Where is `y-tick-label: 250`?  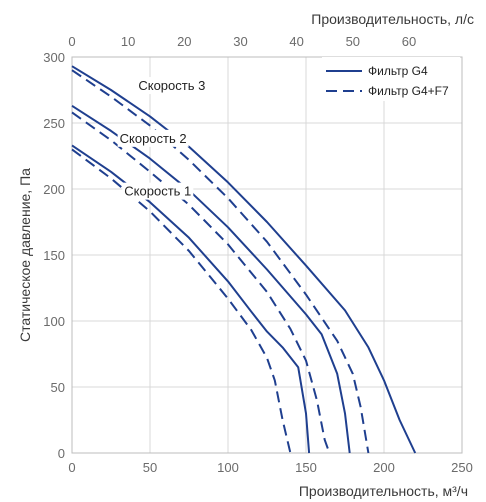 y-tick-label: 250 is located at coordinates (54, 123).